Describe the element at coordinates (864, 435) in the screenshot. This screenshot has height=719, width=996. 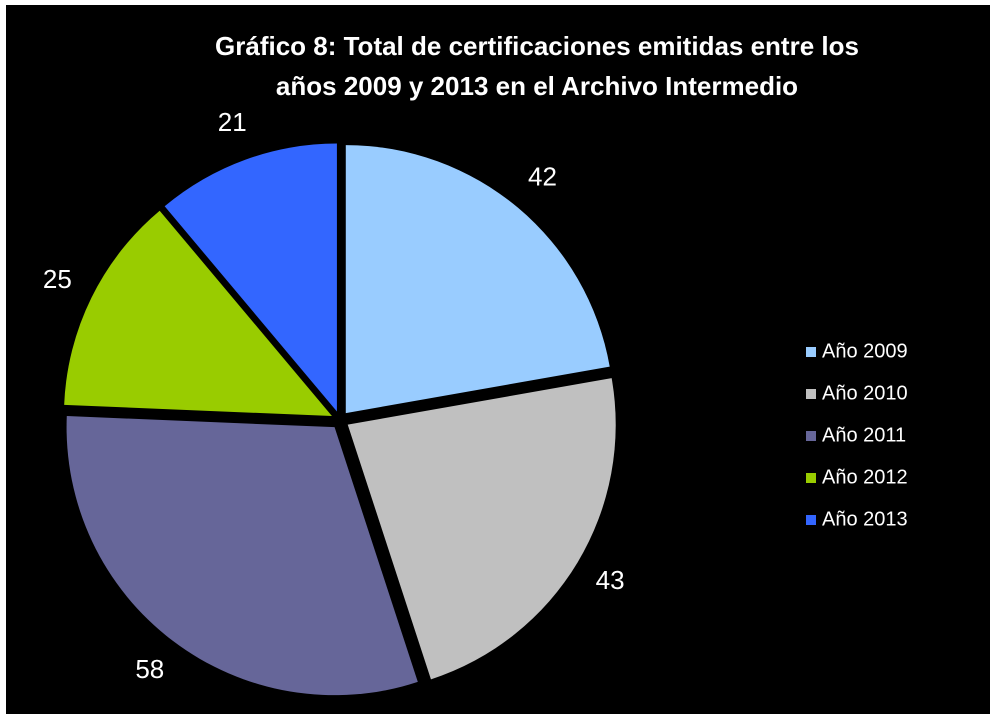
I see `legend-label: Año 2011` at that location.